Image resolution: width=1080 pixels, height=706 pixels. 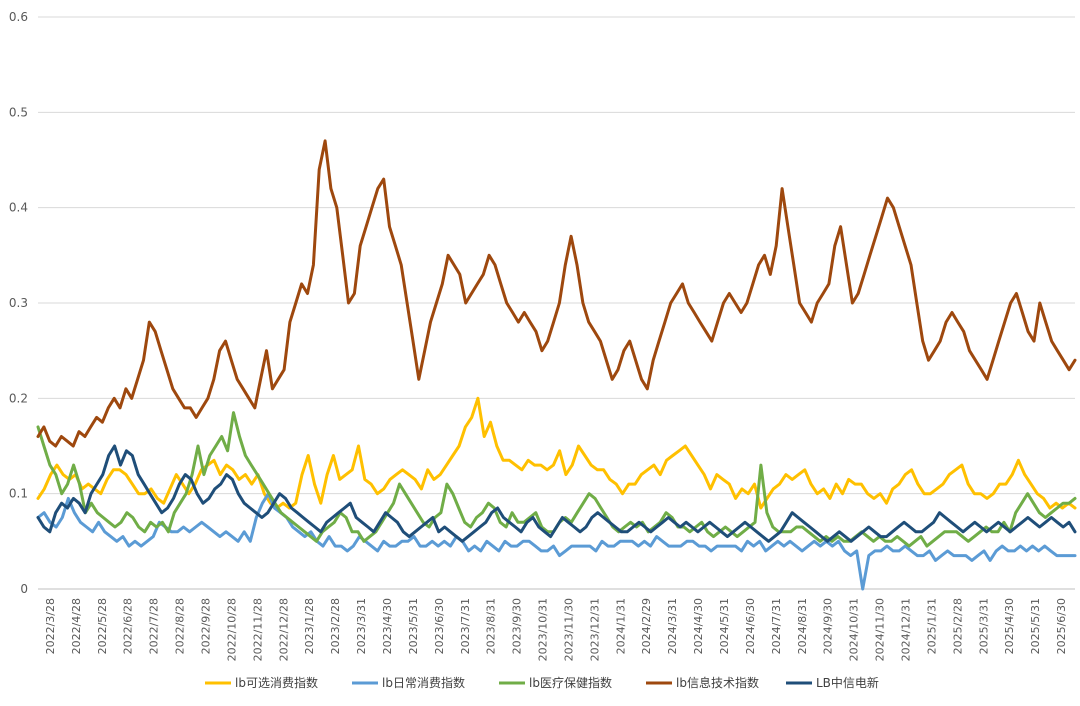 What do you see at coordinates (413, 626) in the screenshot?
I see `x-tick-label: 2023/5/31` at bounding box center [413, 626].